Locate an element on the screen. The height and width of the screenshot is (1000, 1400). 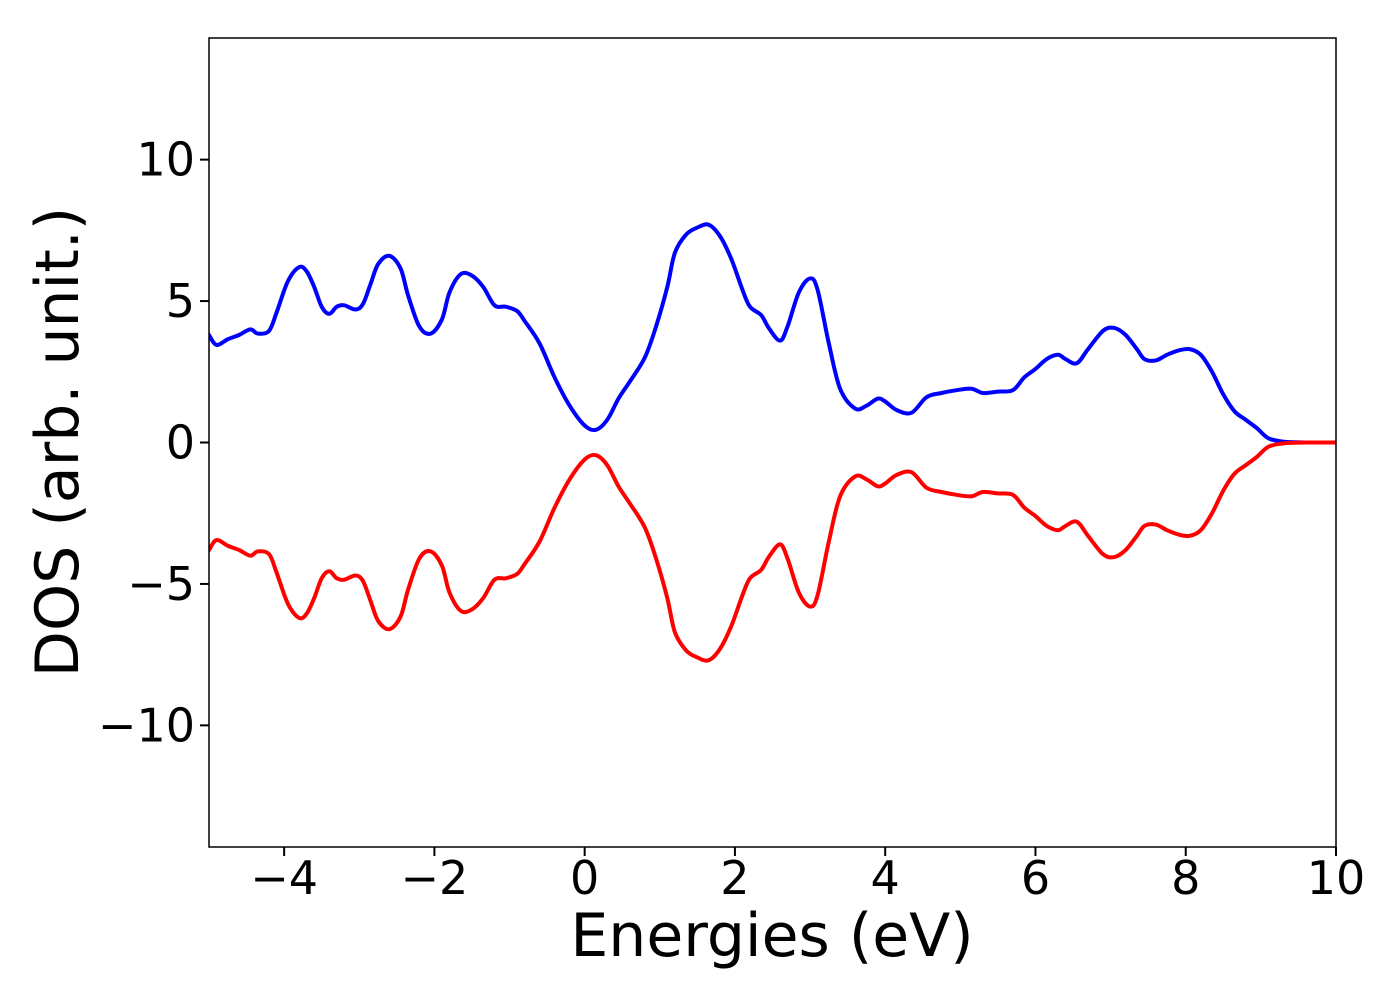
y-tick-label: −5 is located at coordinates (161, 584).